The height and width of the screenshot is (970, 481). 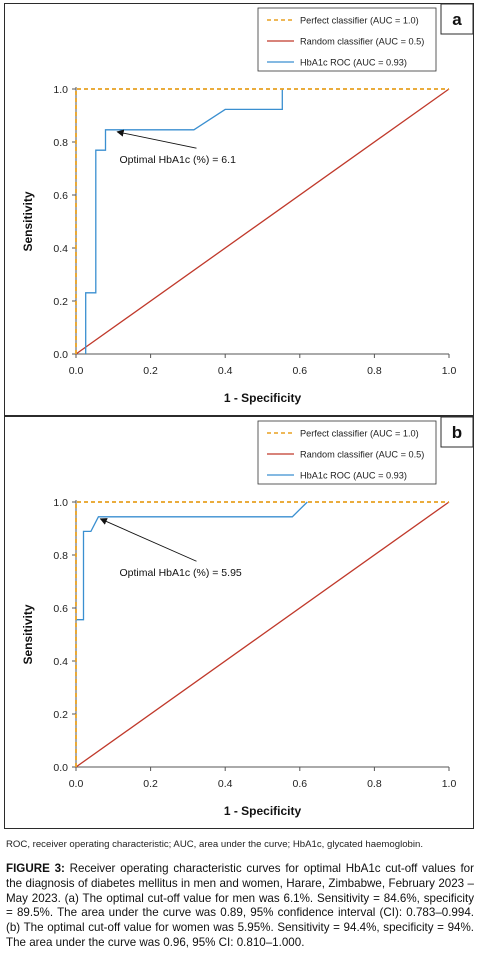 I want to click on panel-label: a, so click(x=457, y=19).